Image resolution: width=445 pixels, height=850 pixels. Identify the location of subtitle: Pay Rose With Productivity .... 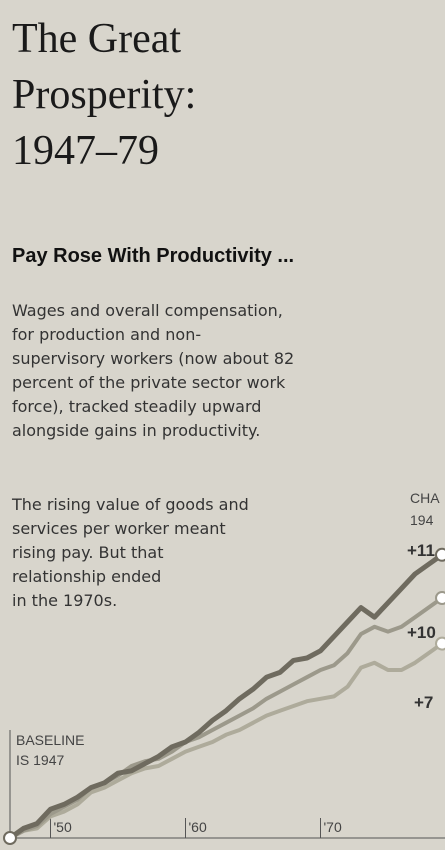
(153, 256).